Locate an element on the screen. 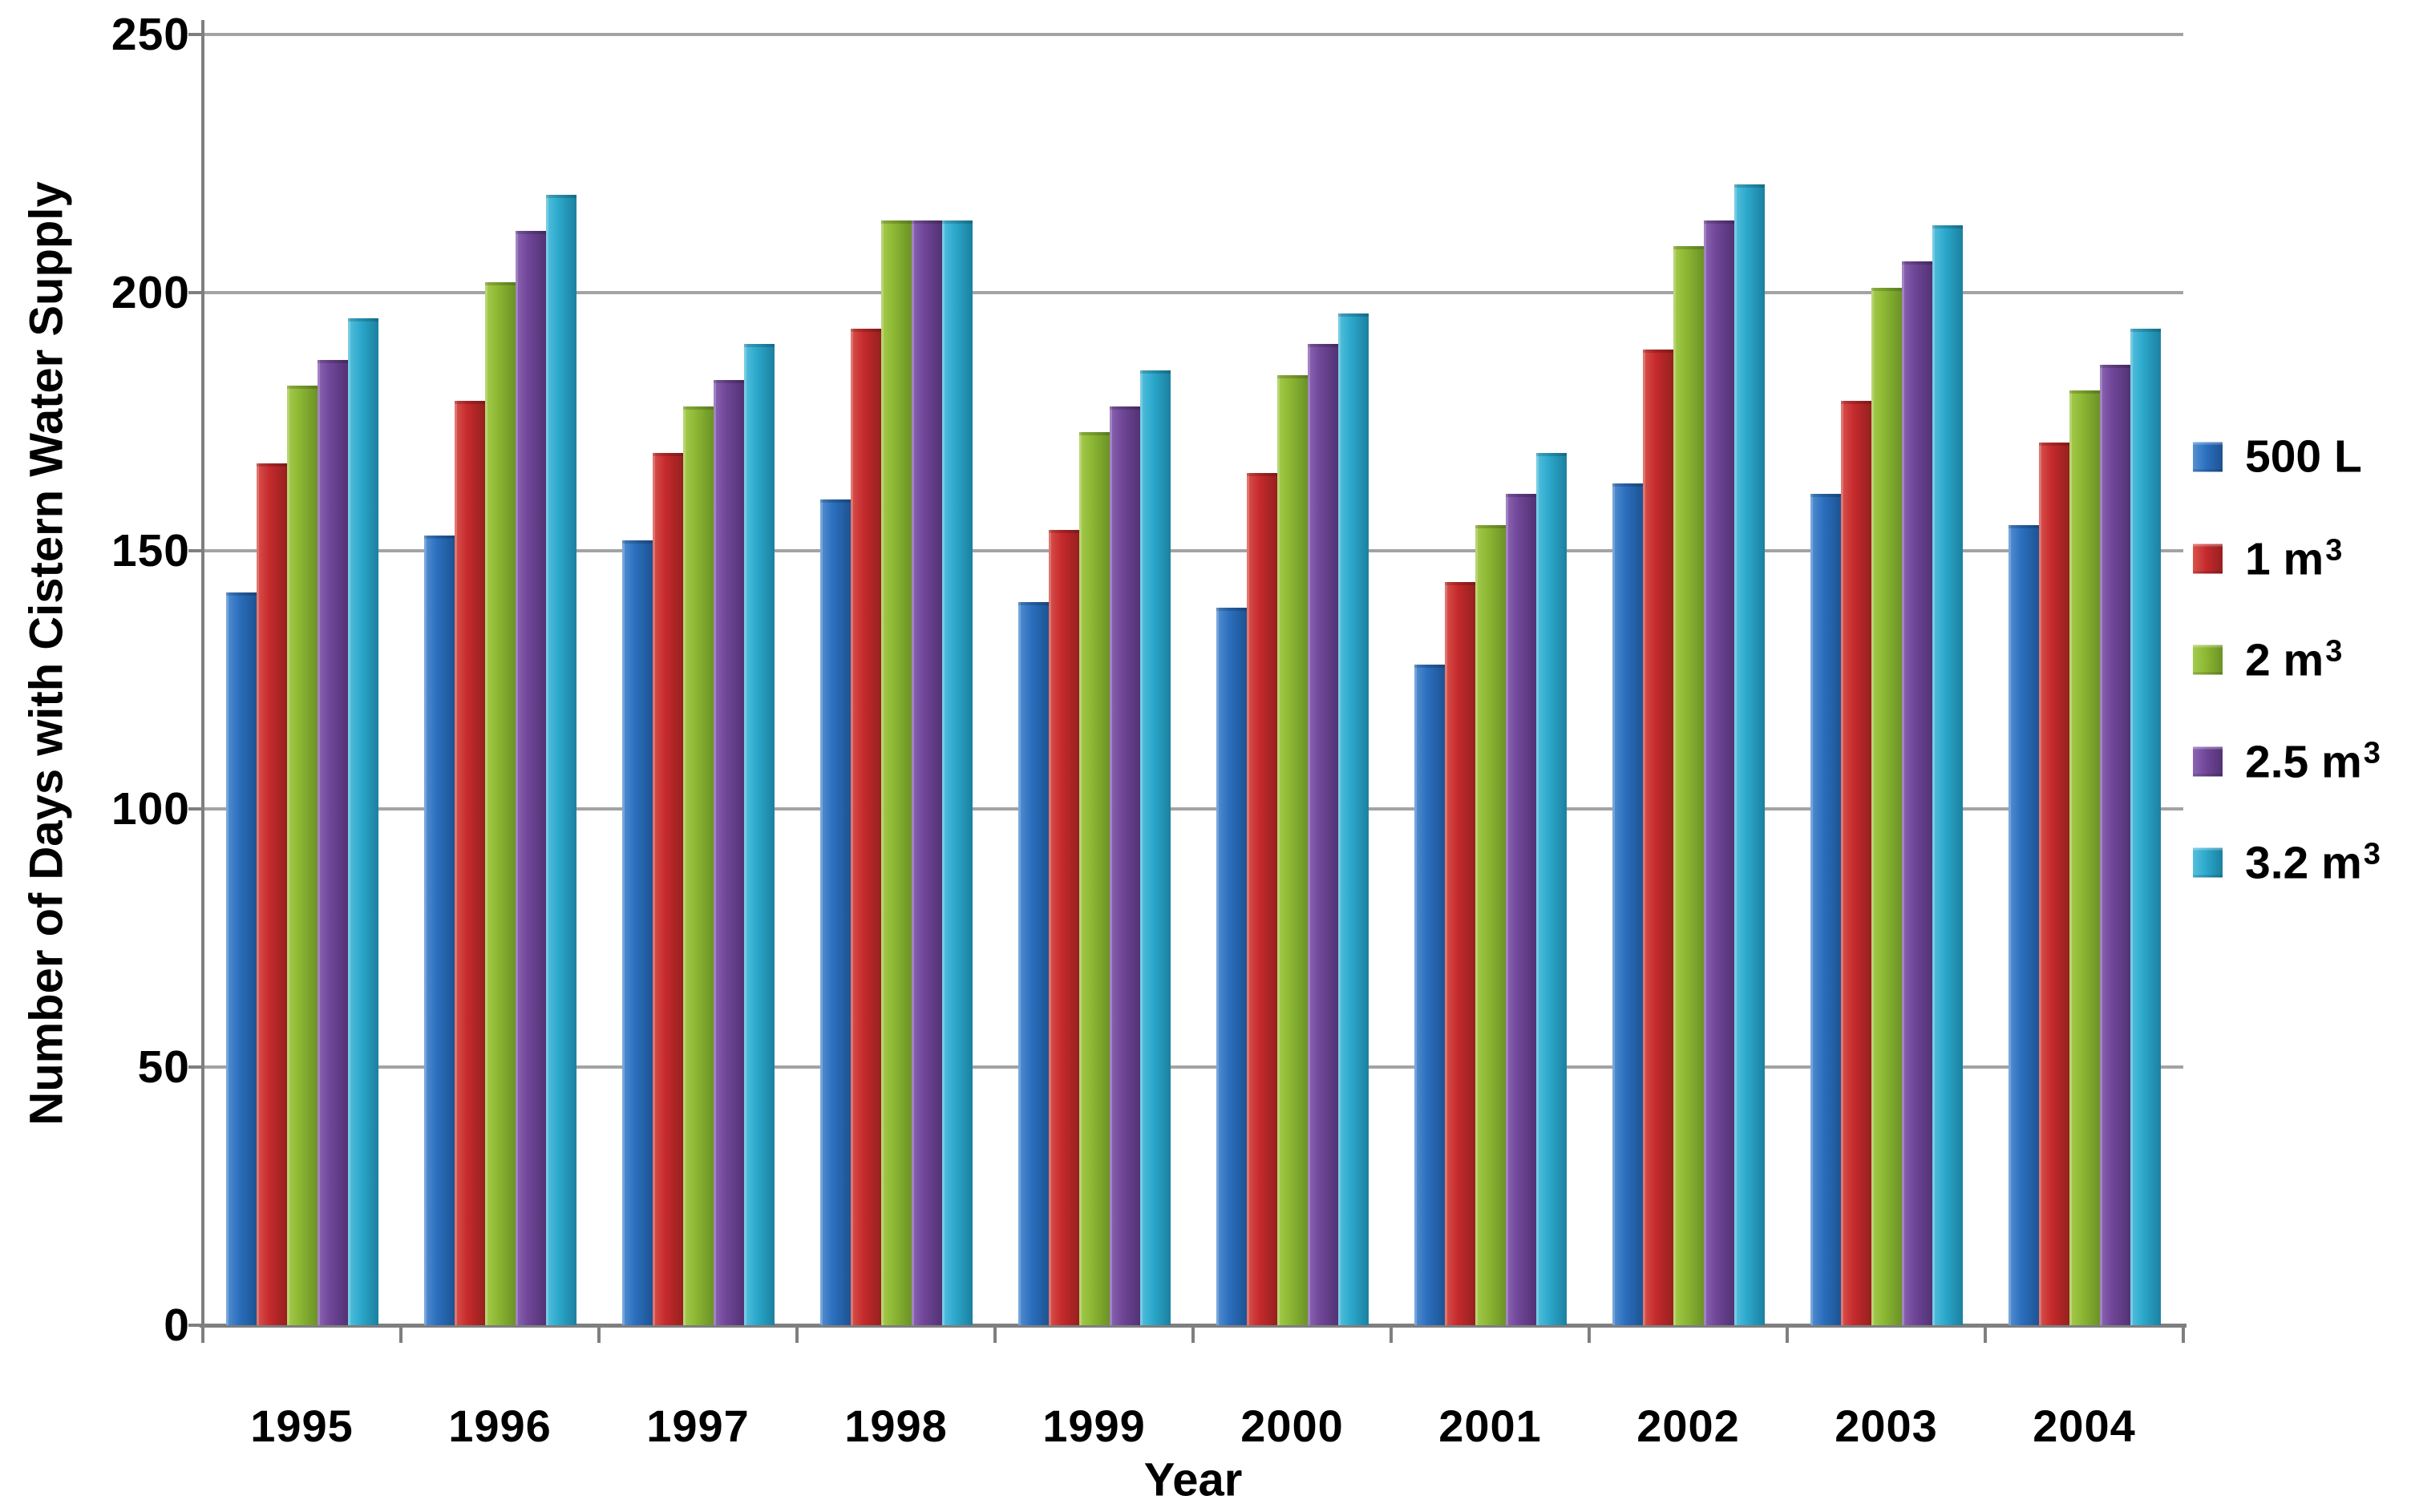 This screenshot has width=2411, height=1512. bar-1996-500-l is located at coordinates (439, 930).